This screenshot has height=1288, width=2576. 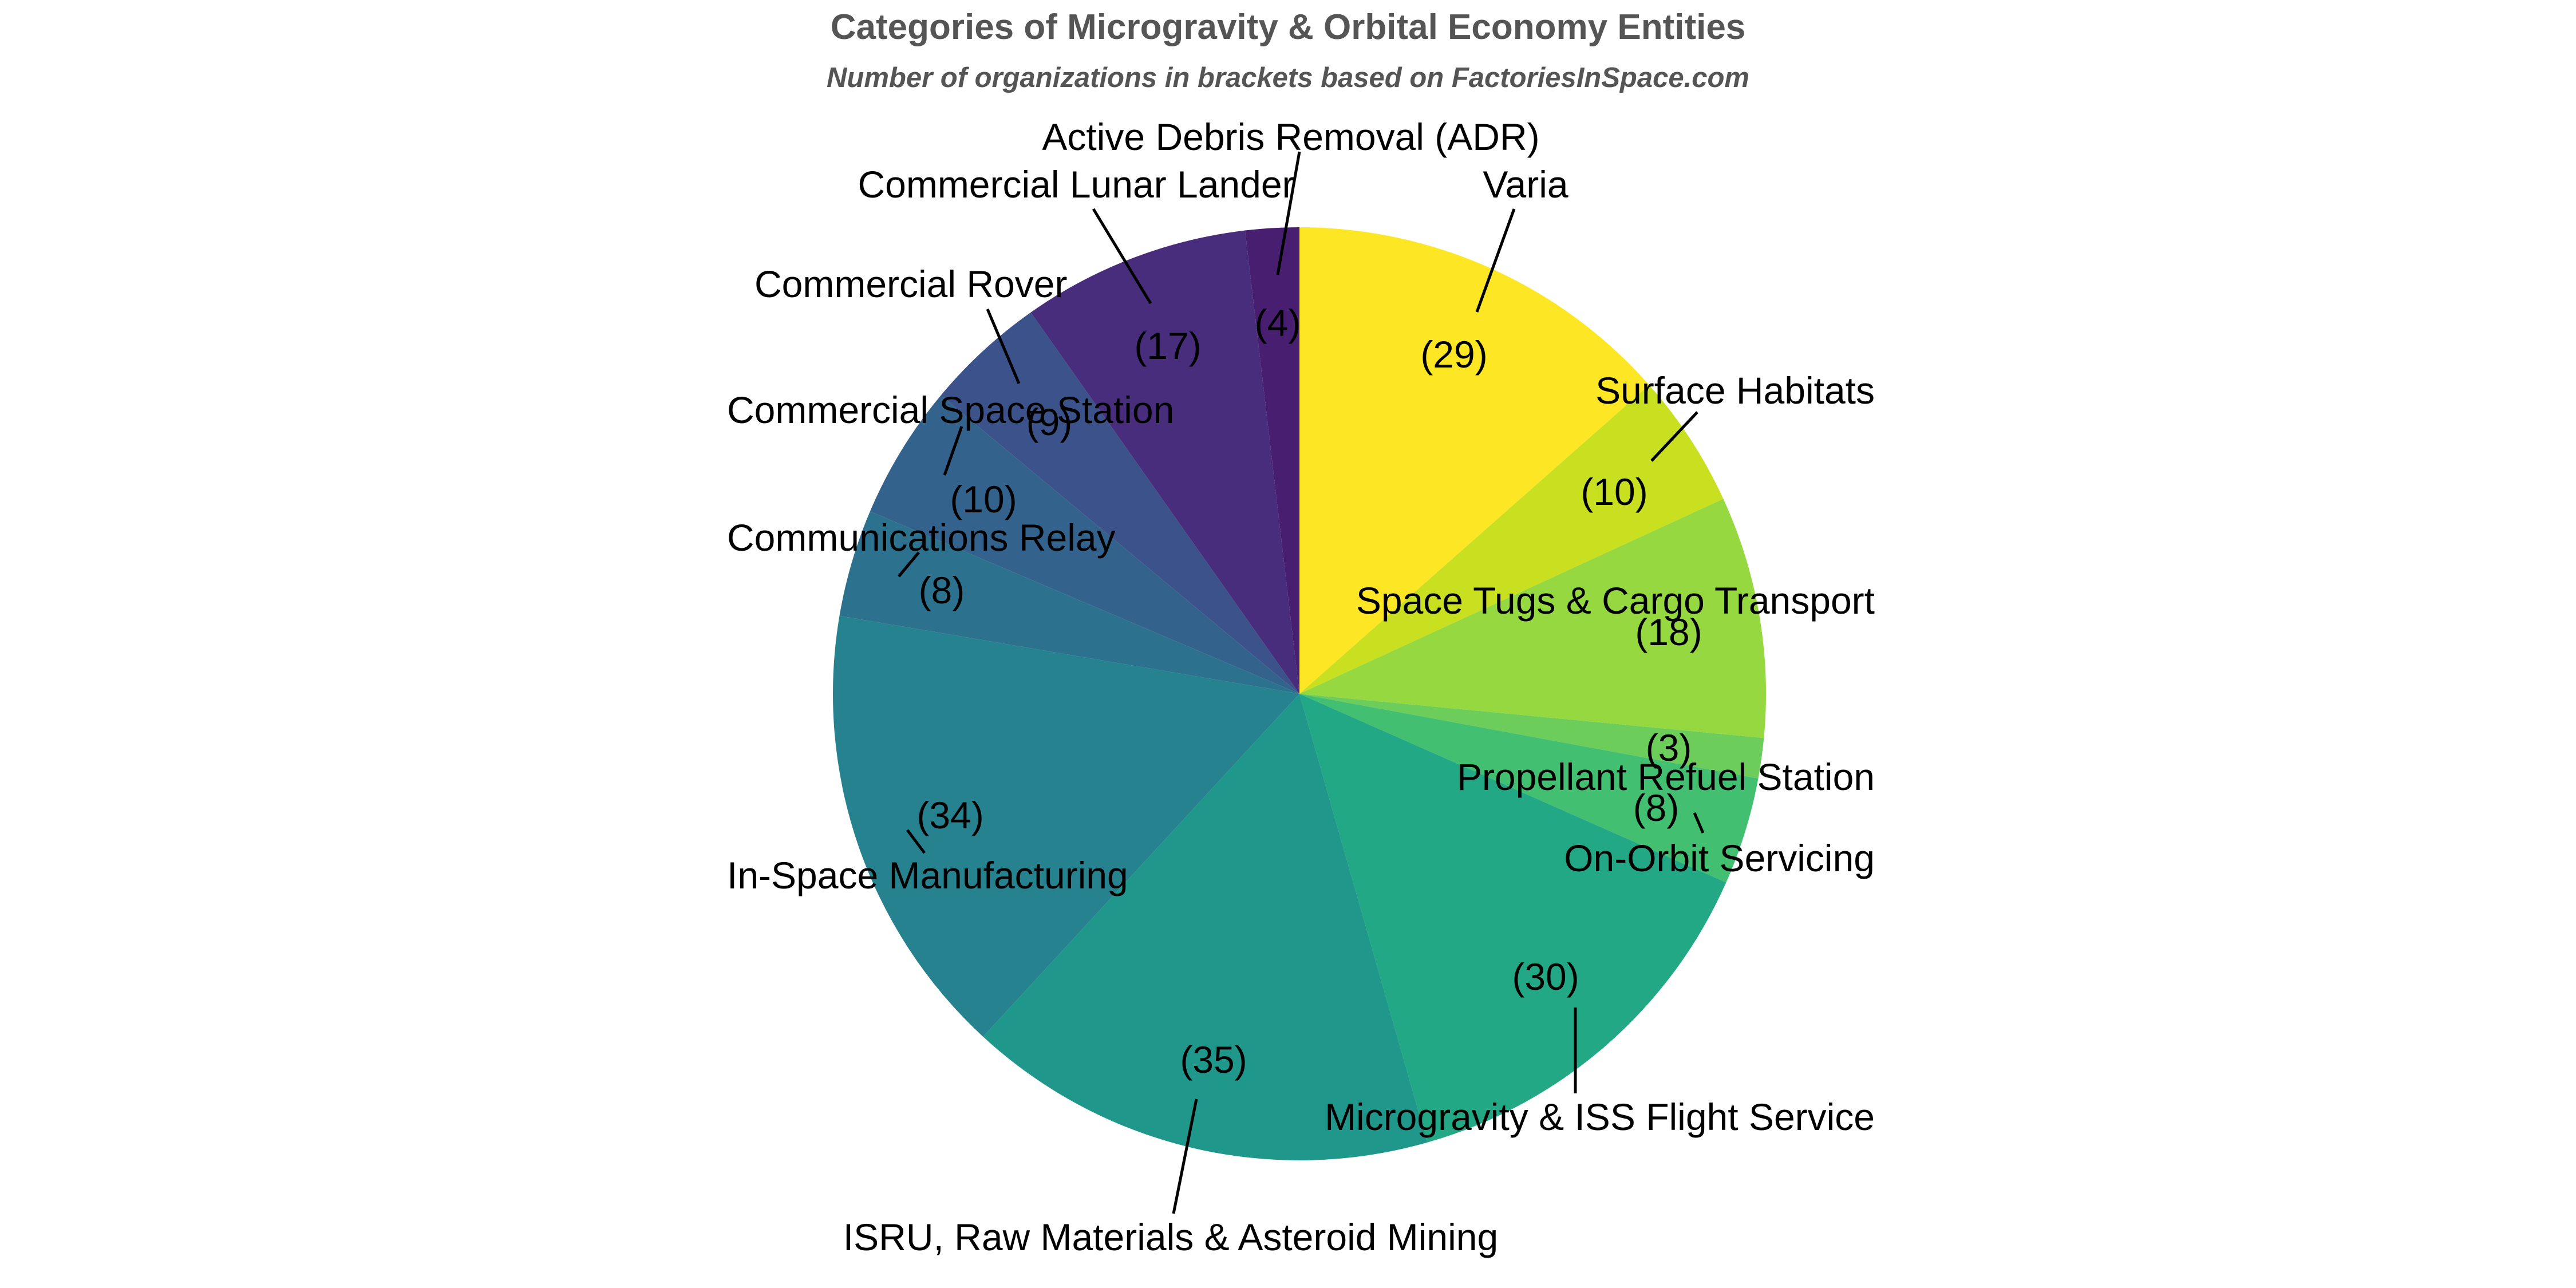 What do you see at coordinates (1290, 137) in the screenshot?
I see `slice-label-12: Active Debris Removal (ADR)` at bounding box center [1290, 137].